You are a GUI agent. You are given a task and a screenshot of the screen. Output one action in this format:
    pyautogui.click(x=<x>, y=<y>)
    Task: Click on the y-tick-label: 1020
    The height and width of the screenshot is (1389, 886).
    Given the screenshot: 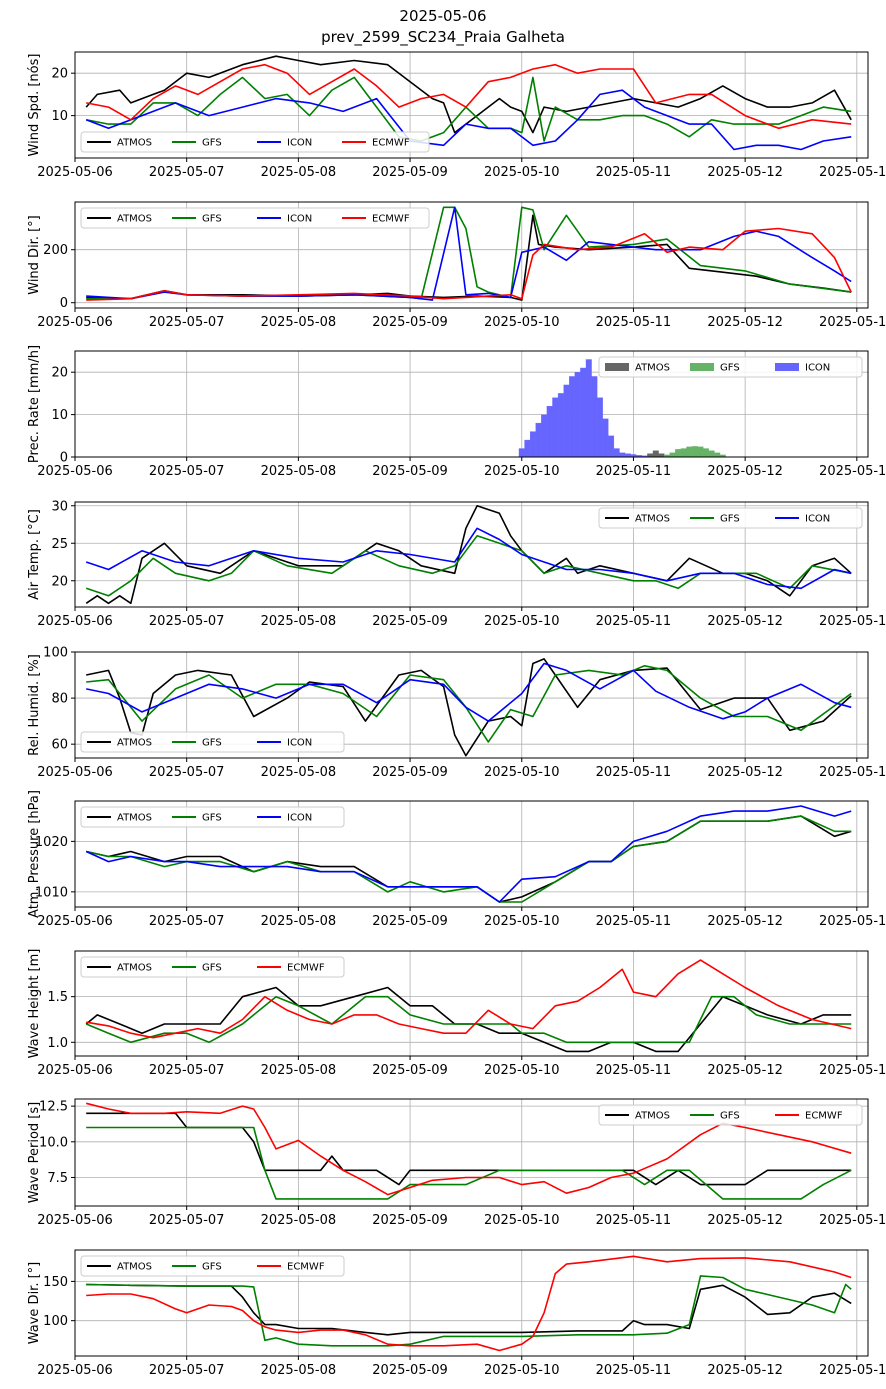 What is the action you would take?
    pyautogui.click(x=51, y=842)
    